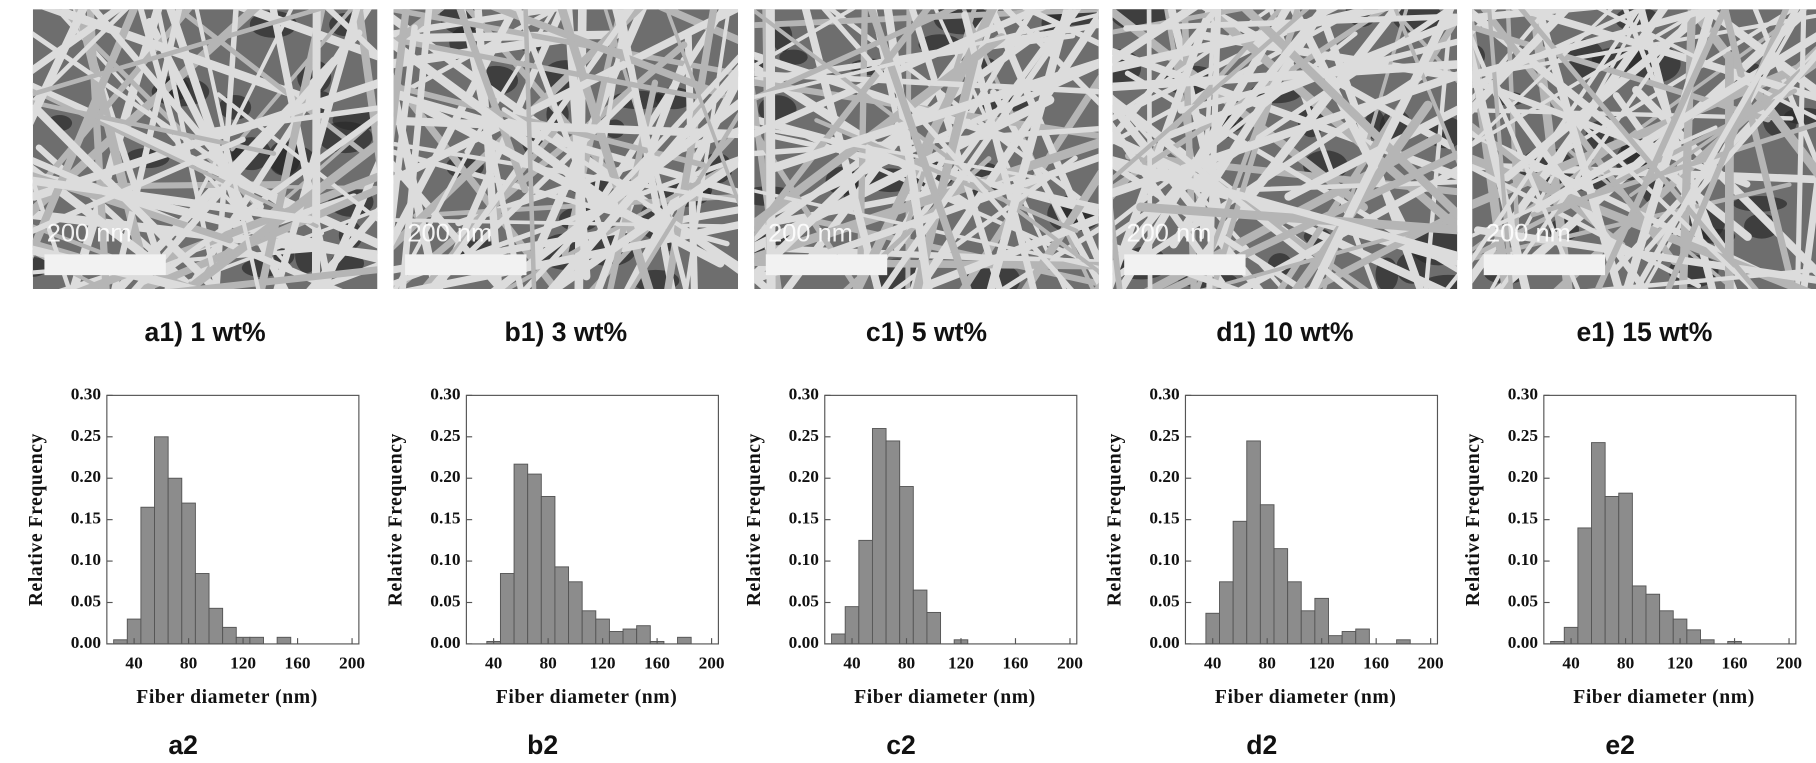  Describe the element at coordinates (86, 559) in the screenshot. I see `y-tick-label: 0.10` at that location.